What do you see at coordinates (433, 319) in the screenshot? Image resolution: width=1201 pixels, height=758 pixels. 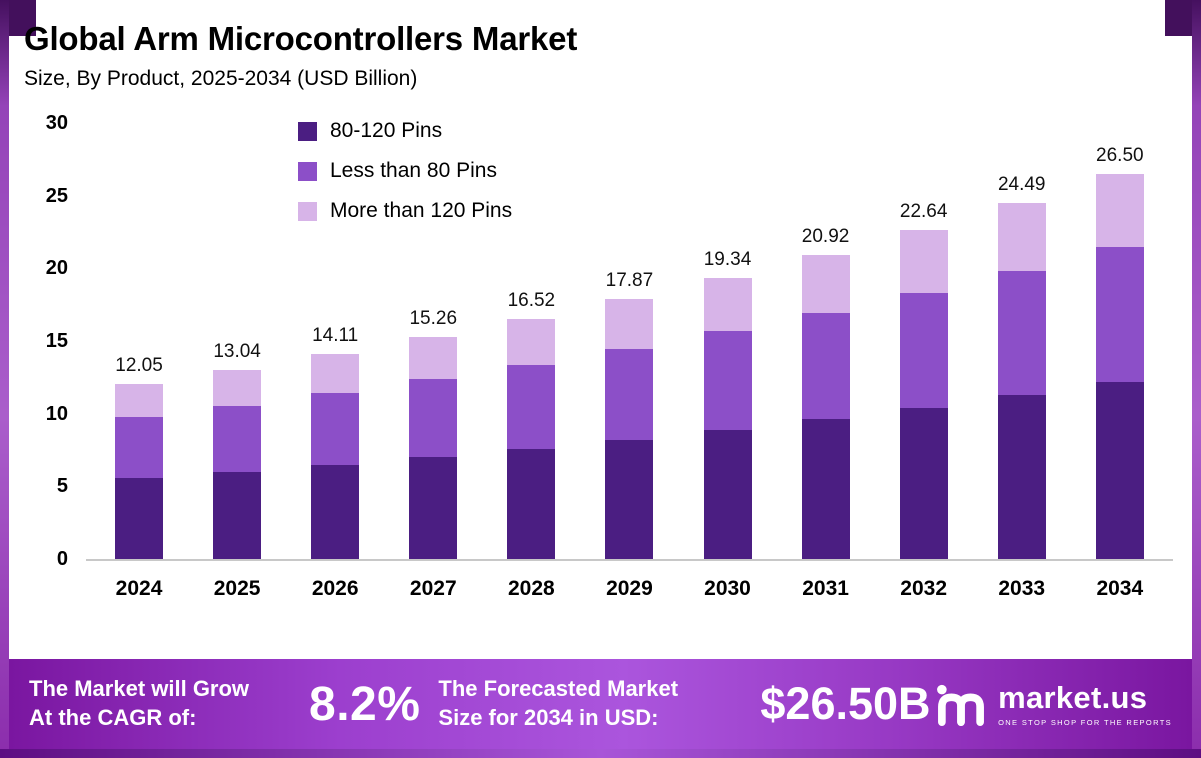 I see `bar-value-label: 15.26` at bounding box center [433, 319].